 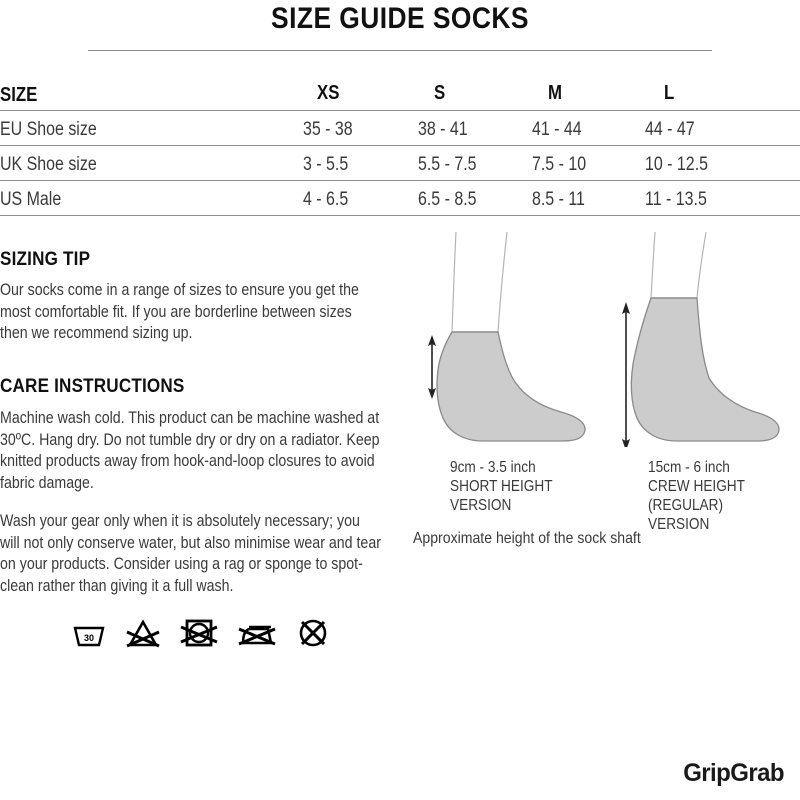 I want to click on care-instructions-heading: CARE INSTRUCTIONS, so click(x=92, y=386).